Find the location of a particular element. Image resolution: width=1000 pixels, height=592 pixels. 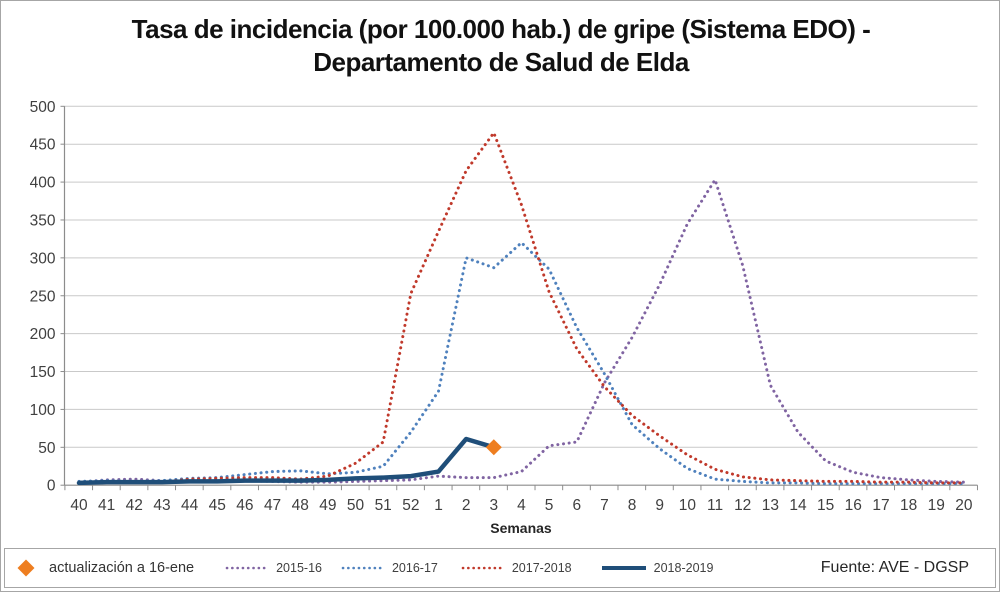

svg-text: 20 is located at coordinates (964, 505).